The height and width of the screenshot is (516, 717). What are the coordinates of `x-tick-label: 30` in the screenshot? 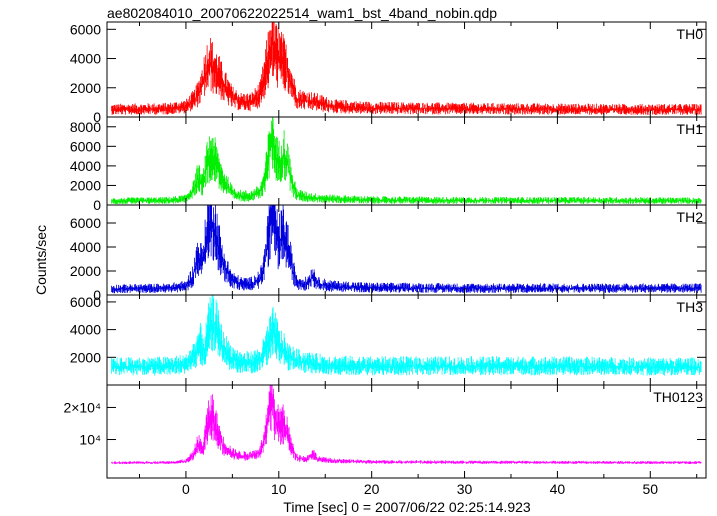 It's located at (465, 489).